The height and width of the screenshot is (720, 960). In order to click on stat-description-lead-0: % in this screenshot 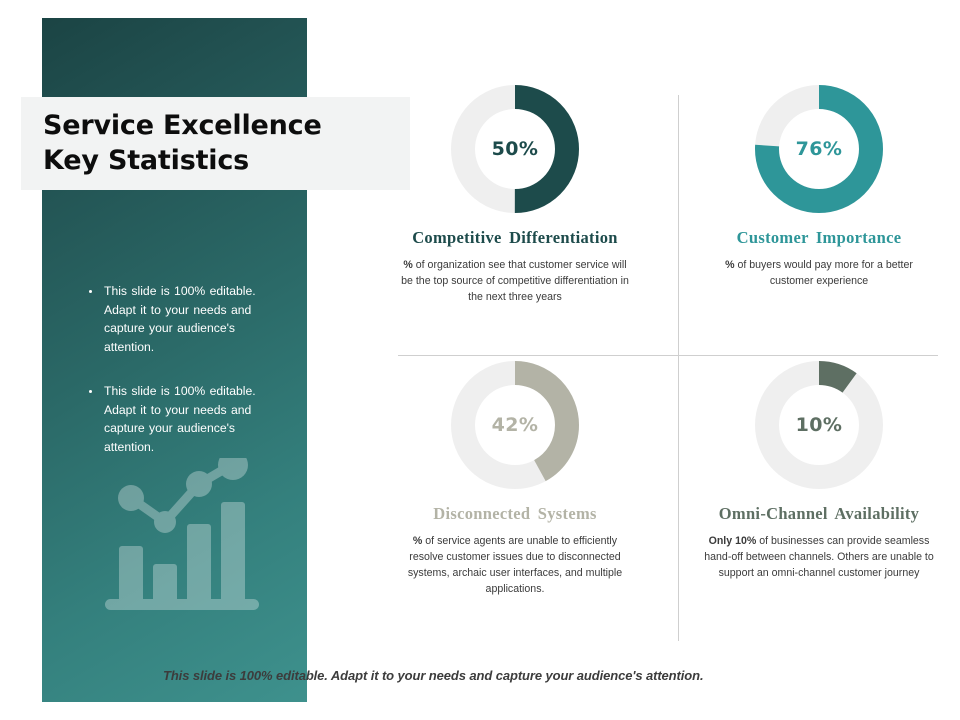, I will do `click(408, 265)`.